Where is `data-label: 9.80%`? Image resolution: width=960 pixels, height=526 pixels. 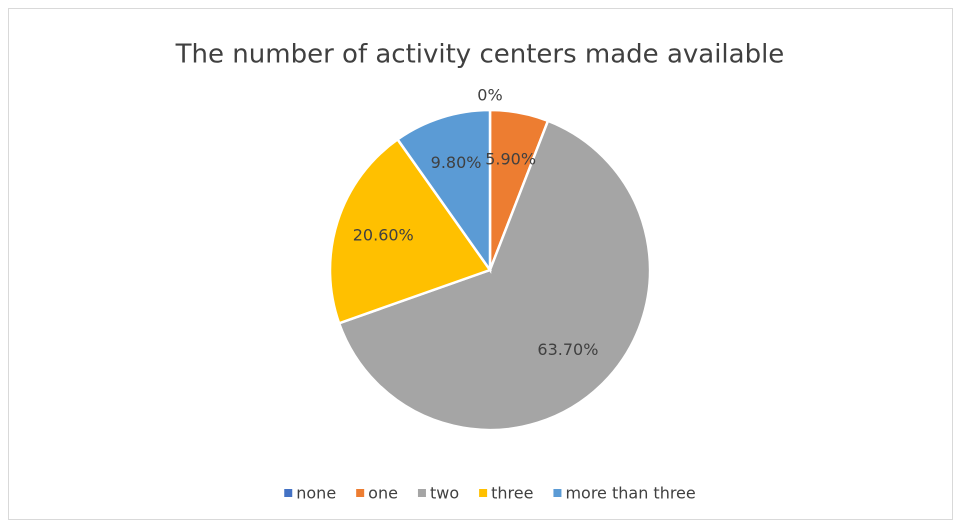 data-label: 9.80% is located at coordinates (456, 162).